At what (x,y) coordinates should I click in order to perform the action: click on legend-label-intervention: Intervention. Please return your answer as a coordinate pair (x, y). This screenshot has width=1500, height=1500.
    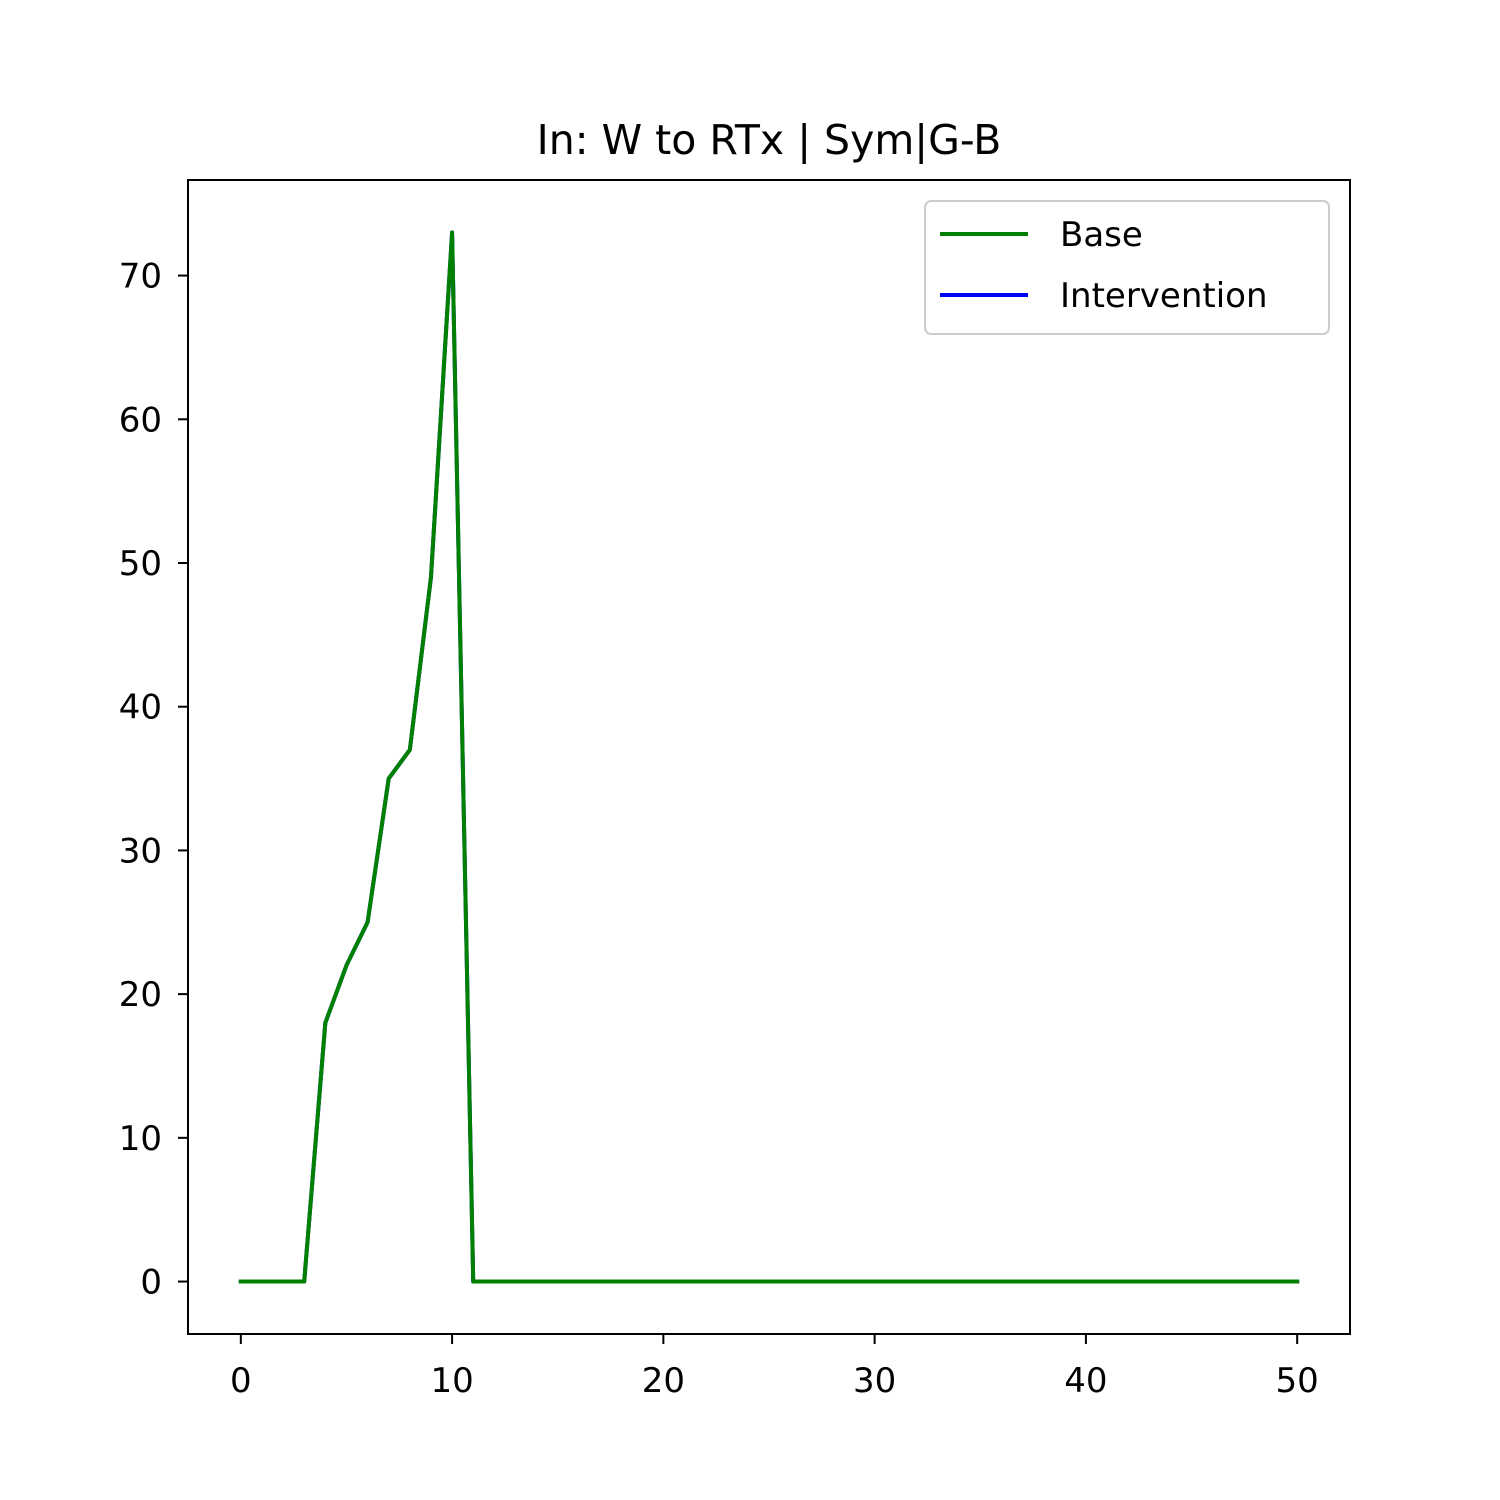
    Looking at the image, I should click on (1164, 296).